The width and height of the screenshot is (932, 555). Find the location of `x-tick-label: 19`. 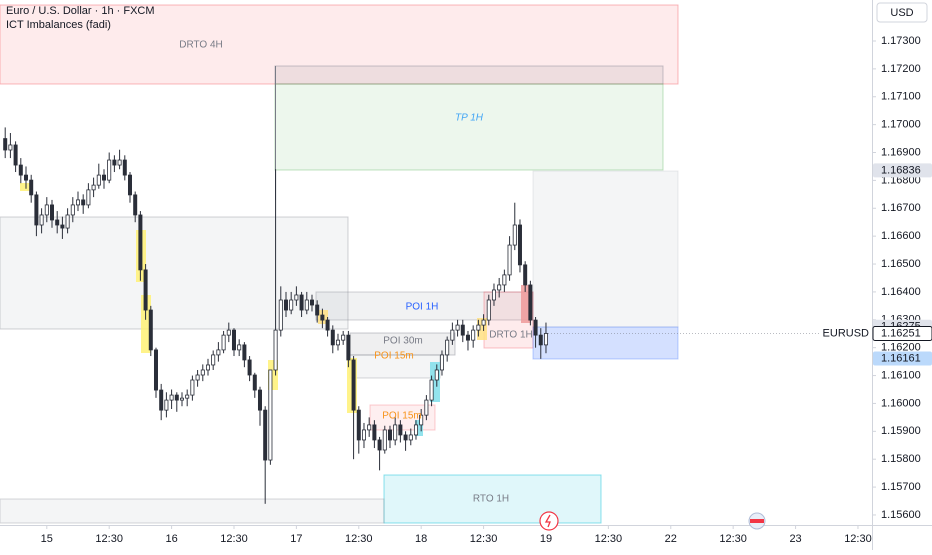

x-tick-label: 19 is located at coordinates (546, 539).